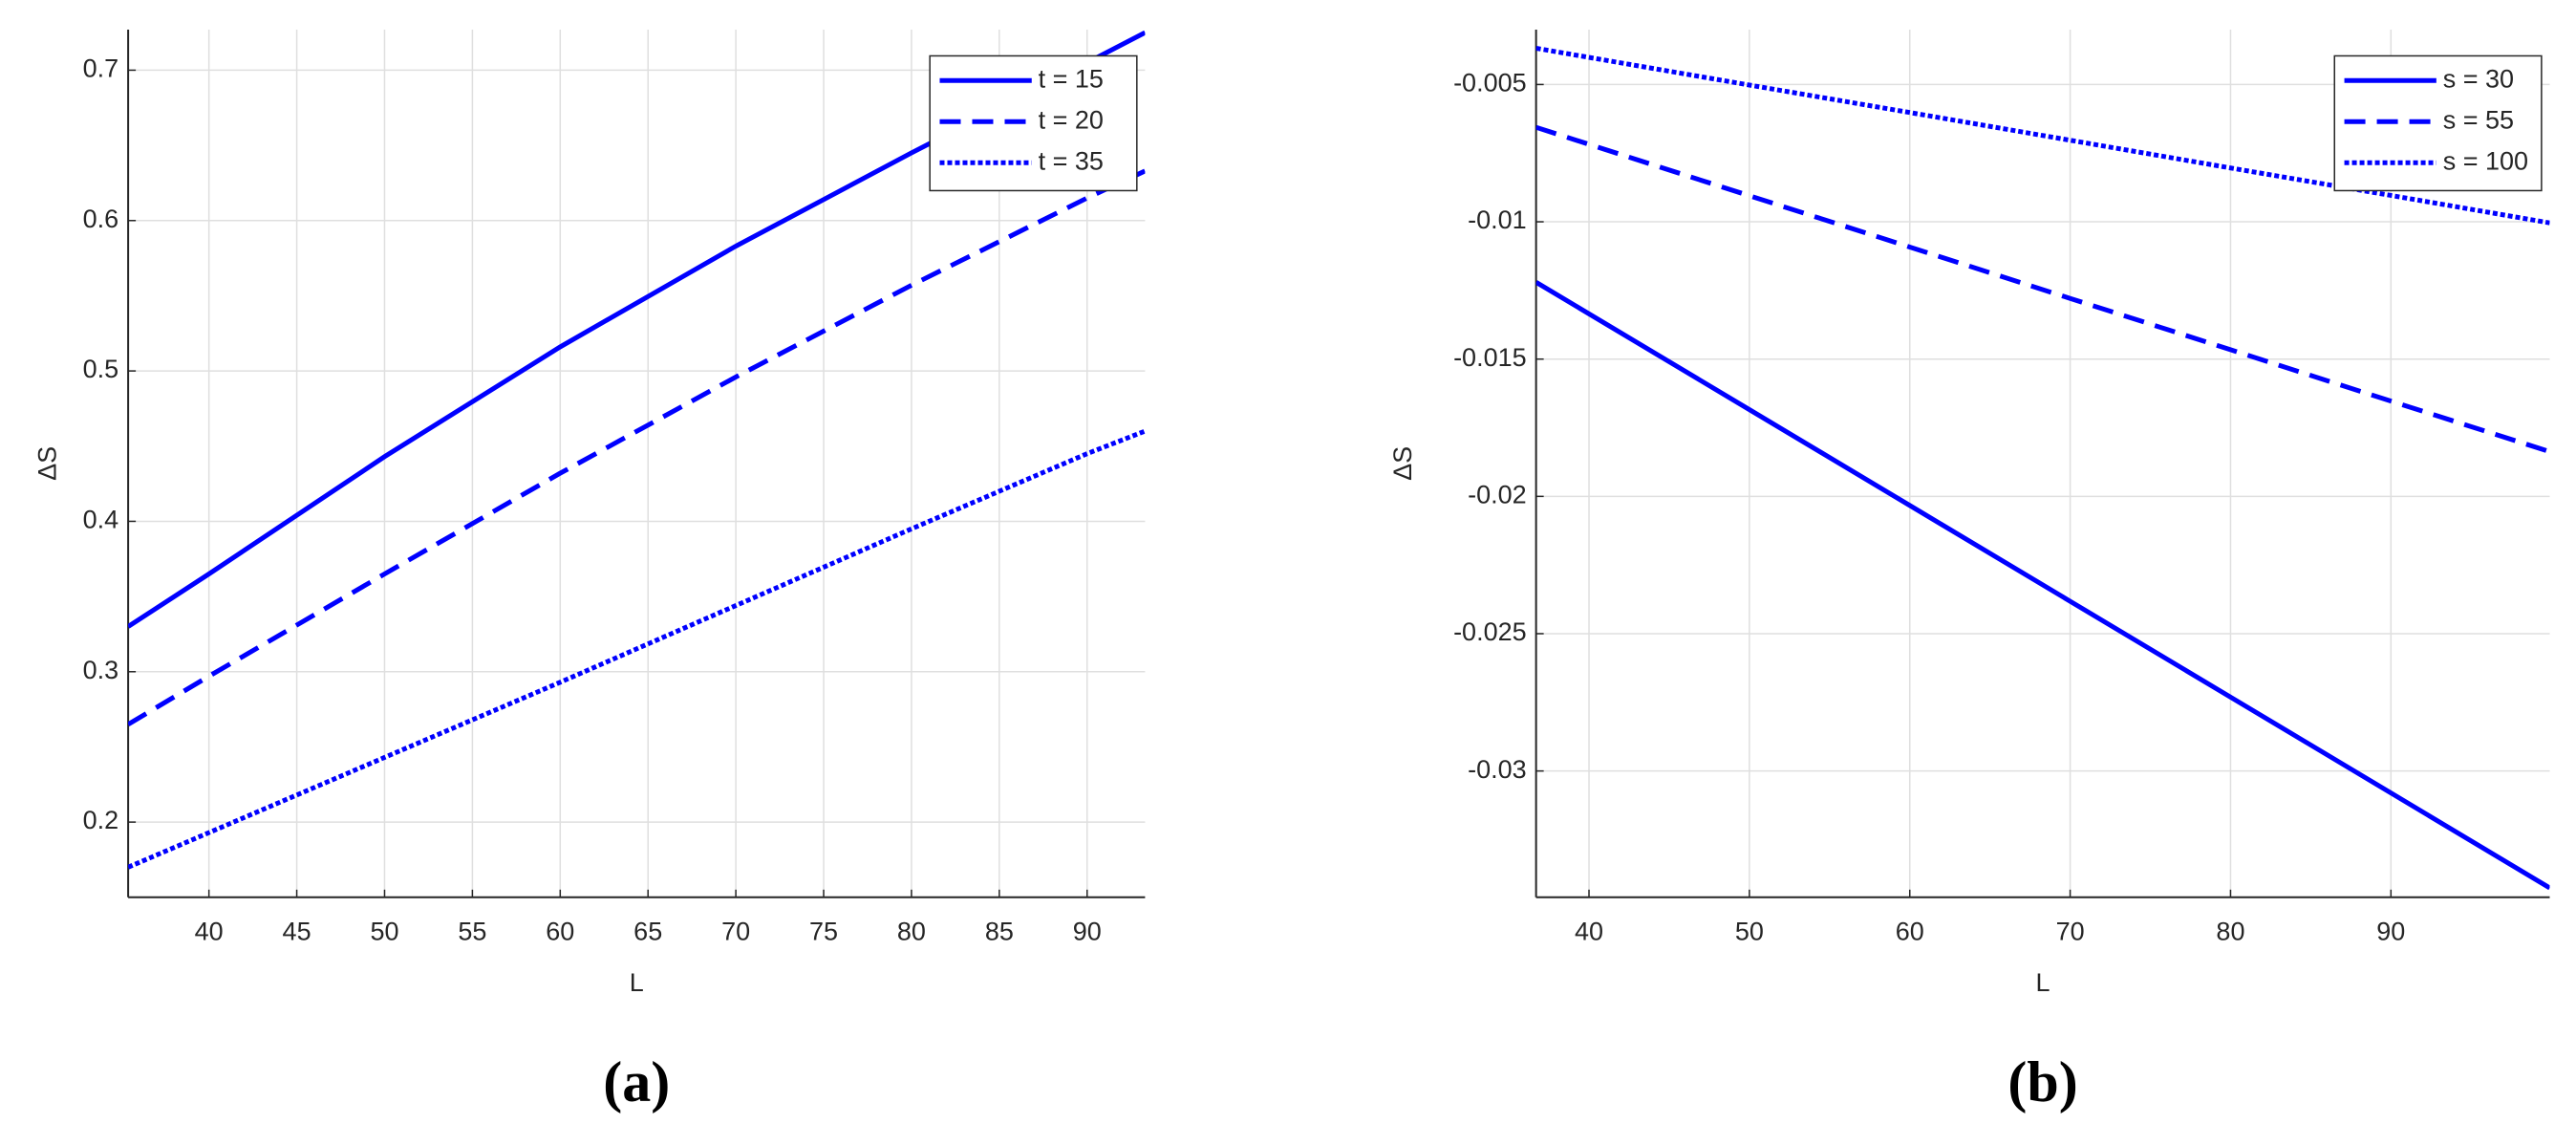 The height and width of the screenshot is (1146, 2576). I want to click on legend-label: t = 15, so click(1071, 78).